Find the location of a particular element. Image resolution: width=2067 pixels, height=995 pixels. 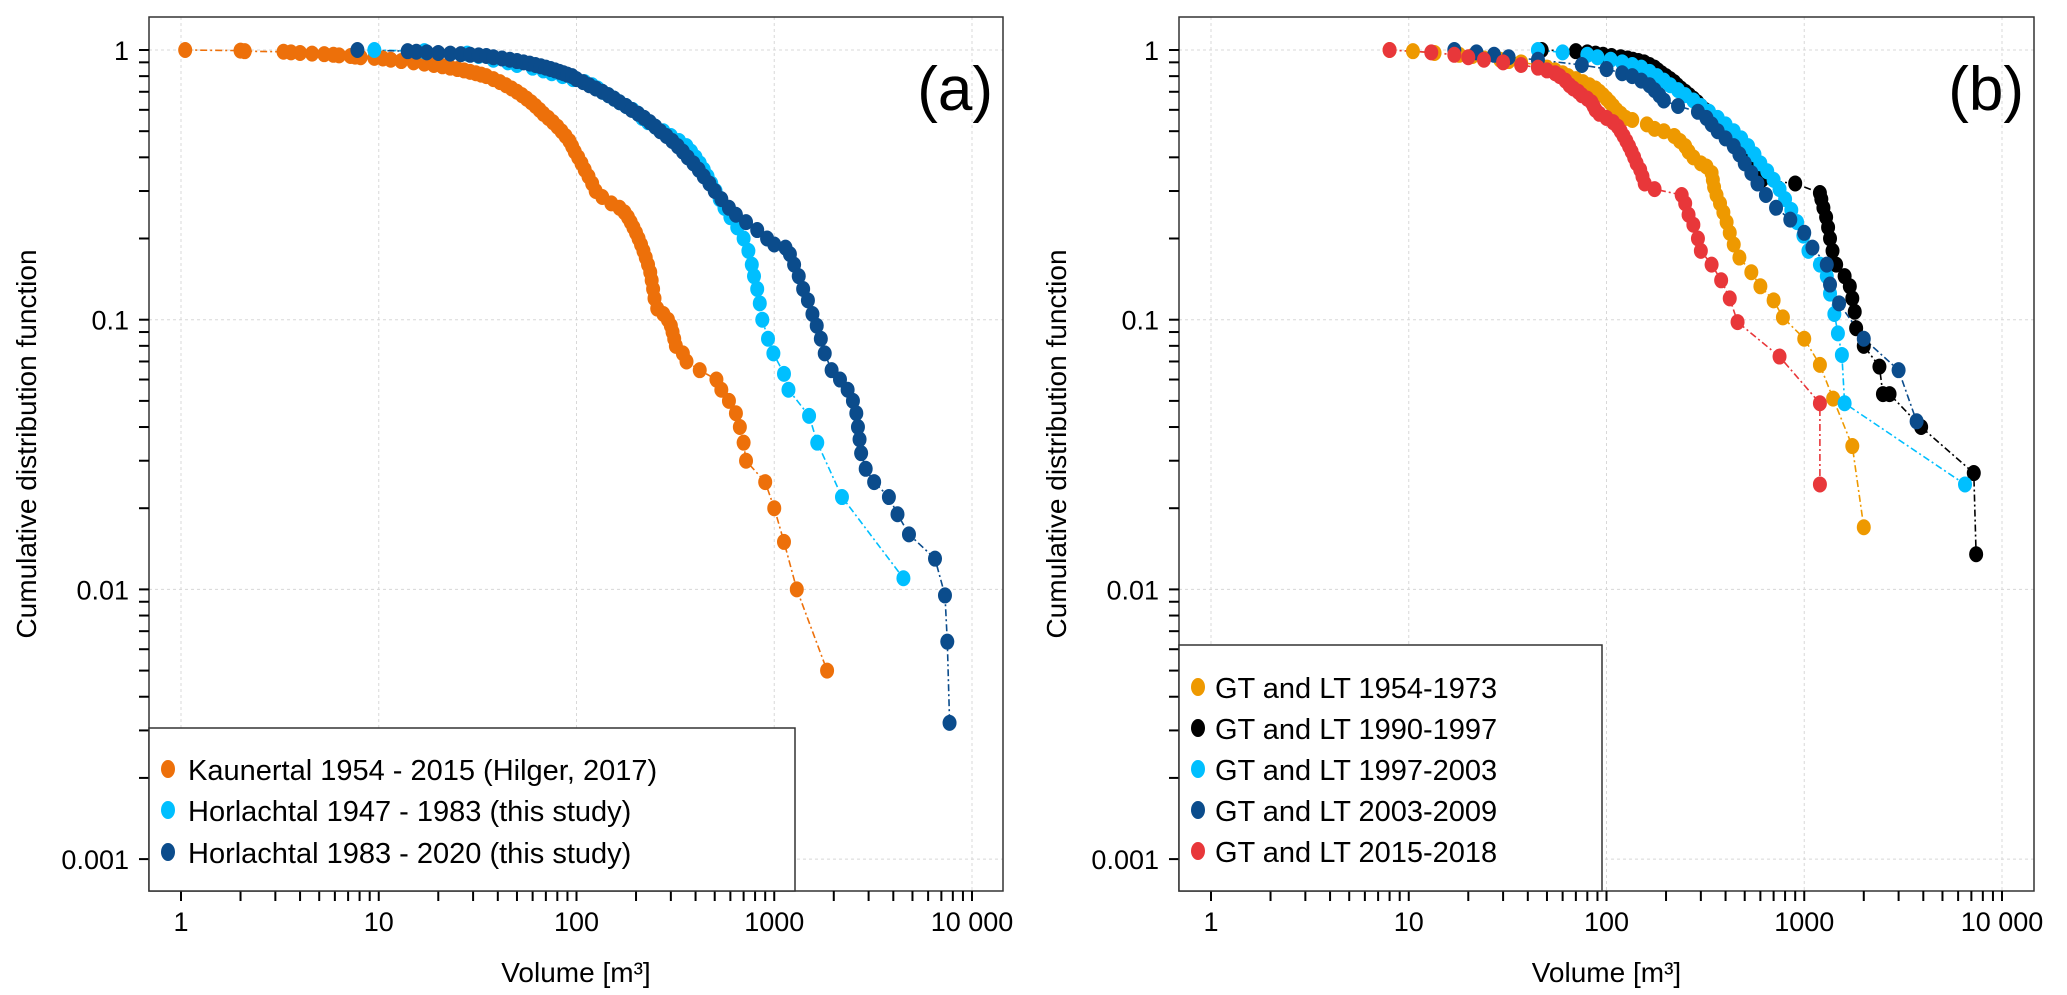

y-tick-label: 0.01 is located at coordinates (1132, 590).